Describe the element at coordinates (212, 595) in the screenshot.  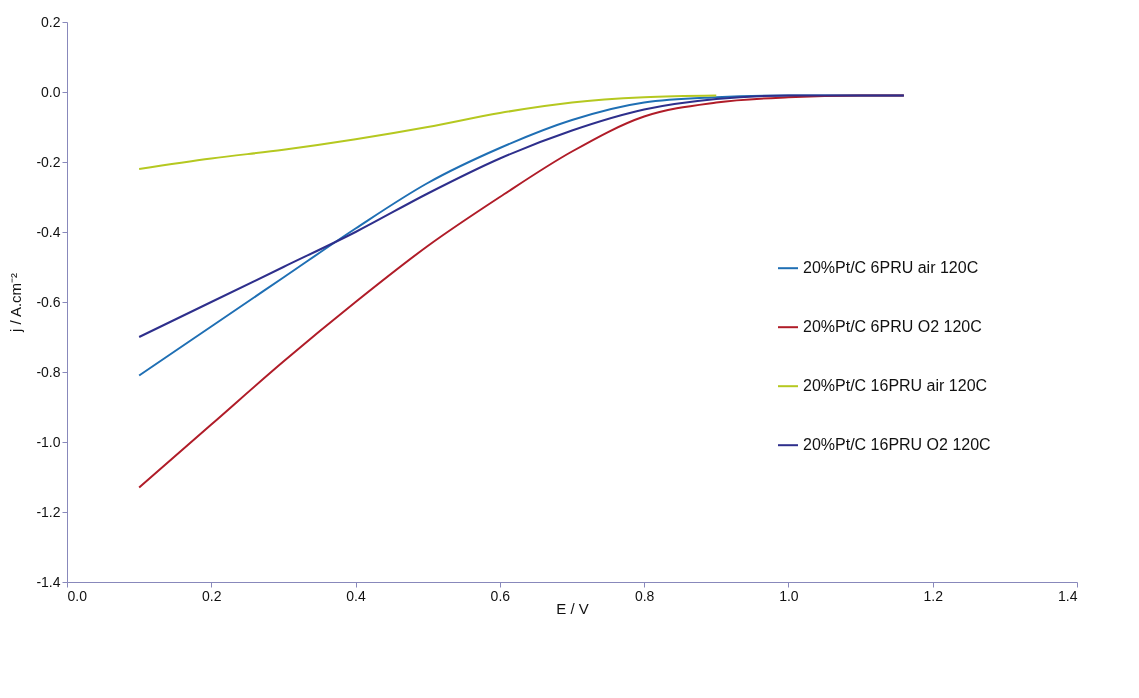
I see `x-tick-label: 0.2` at that location.